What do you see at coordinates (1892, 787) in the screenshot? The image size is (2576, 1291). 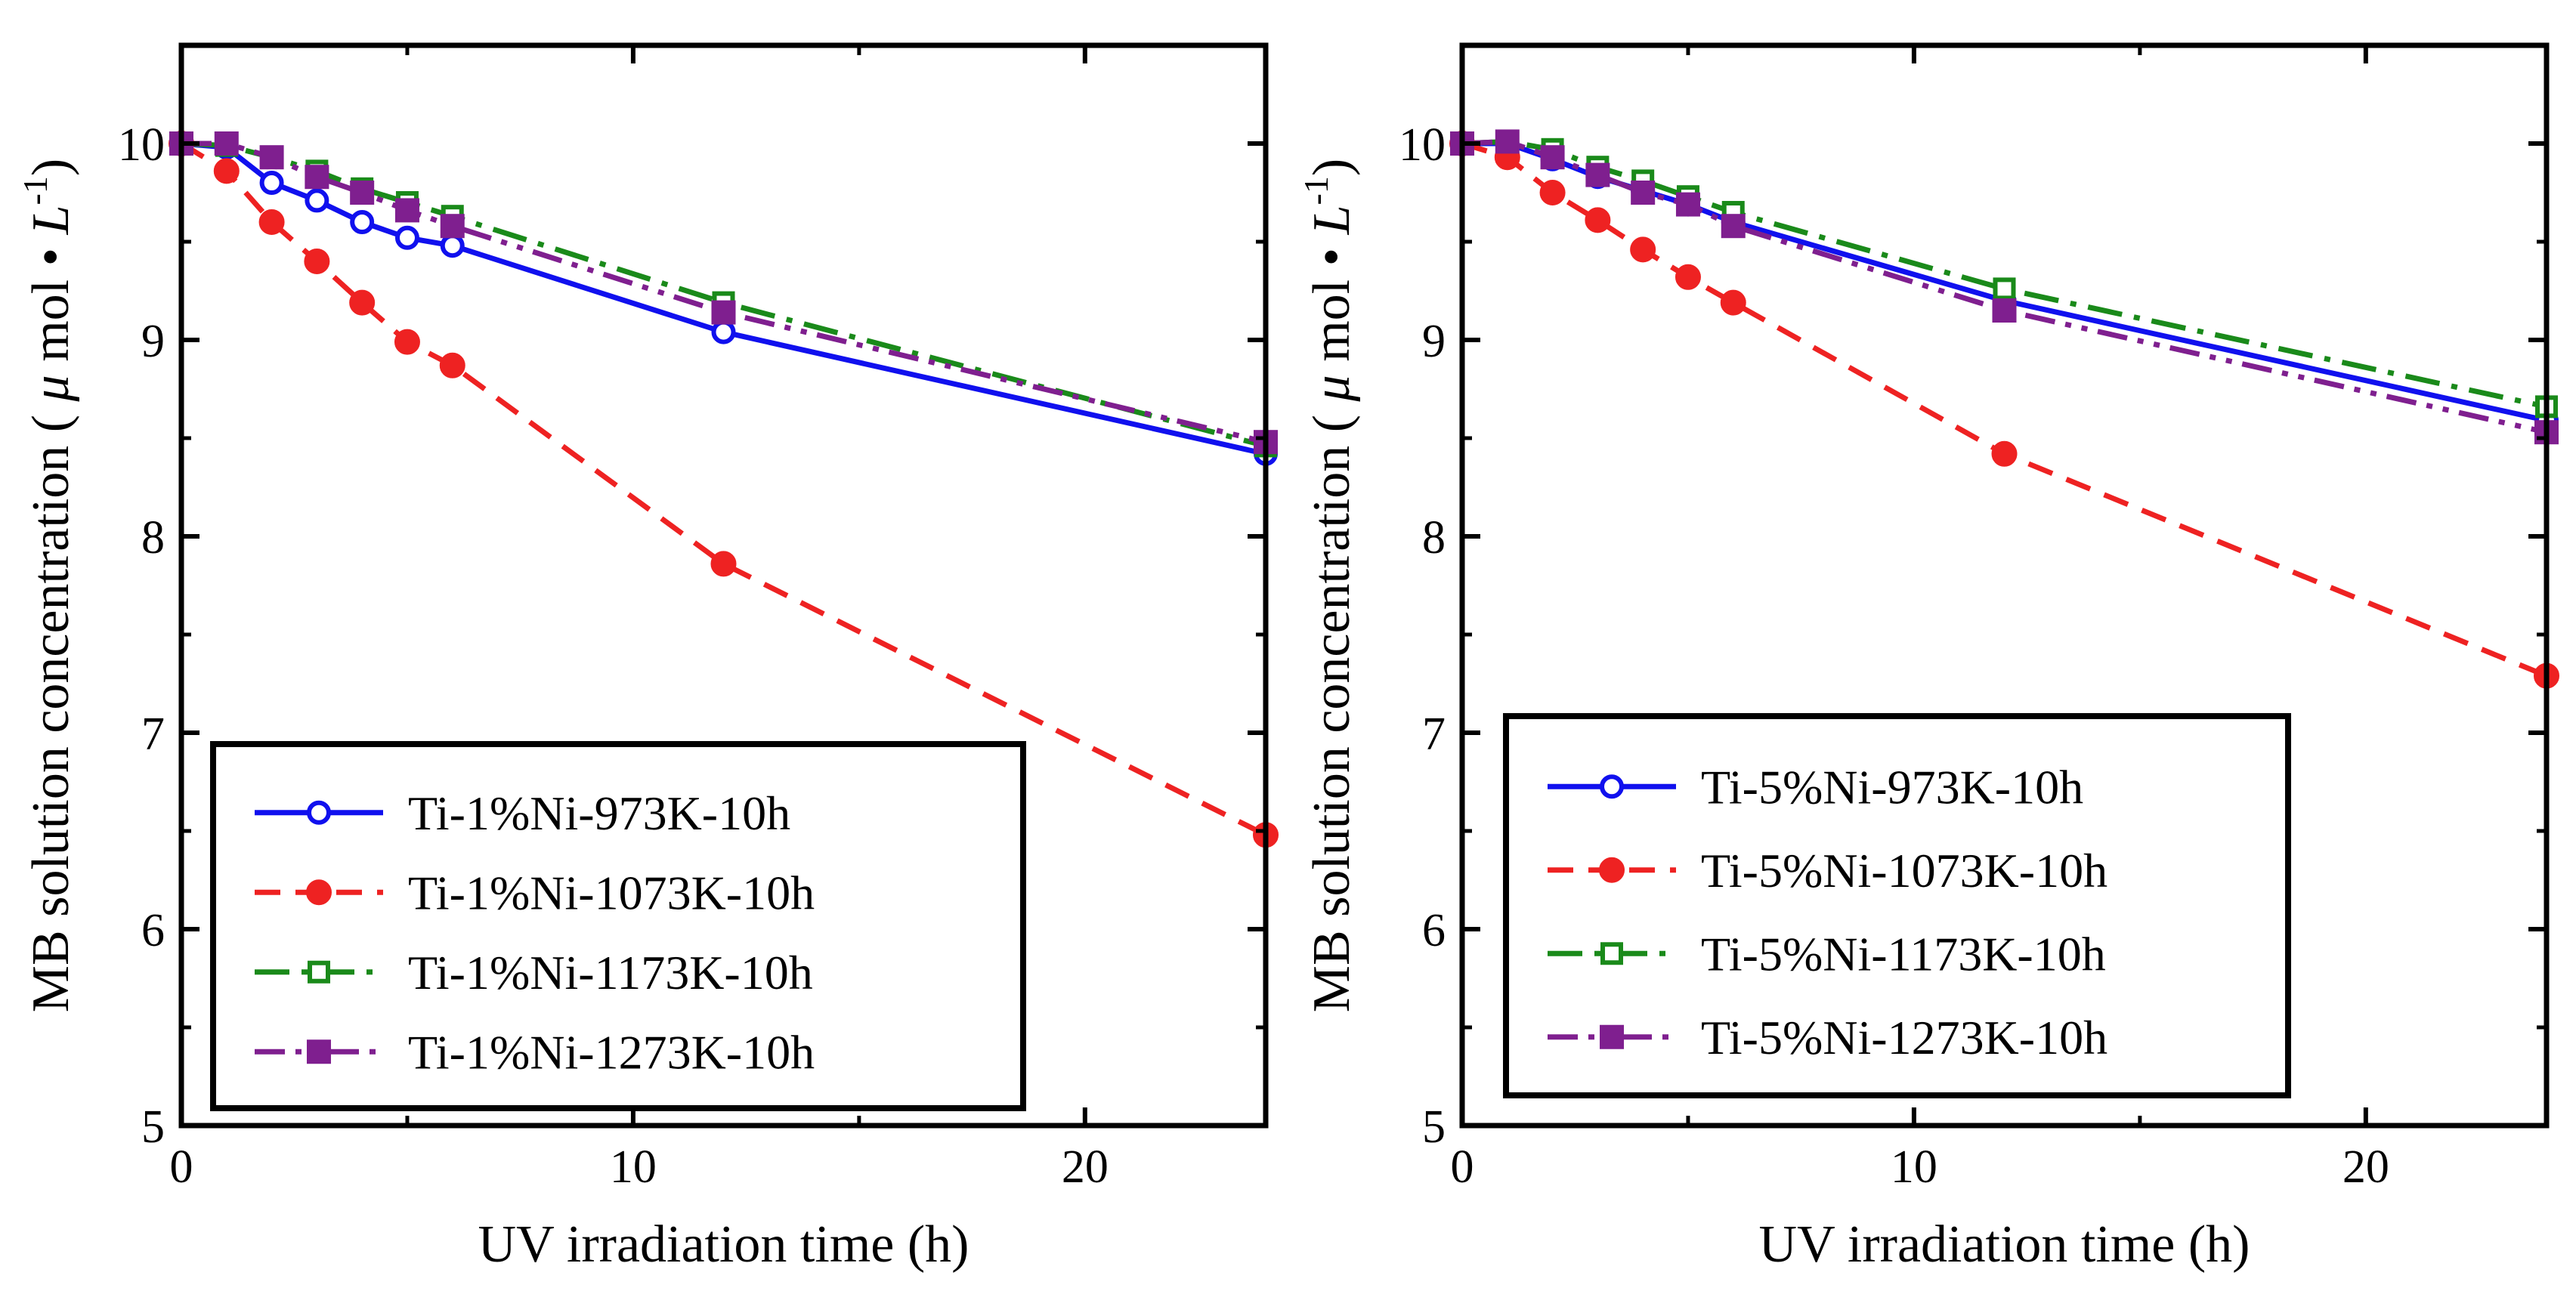 I see `legend-label-1: Ti-5%Ni-973K-10h` at bounding box center [1892, 787].